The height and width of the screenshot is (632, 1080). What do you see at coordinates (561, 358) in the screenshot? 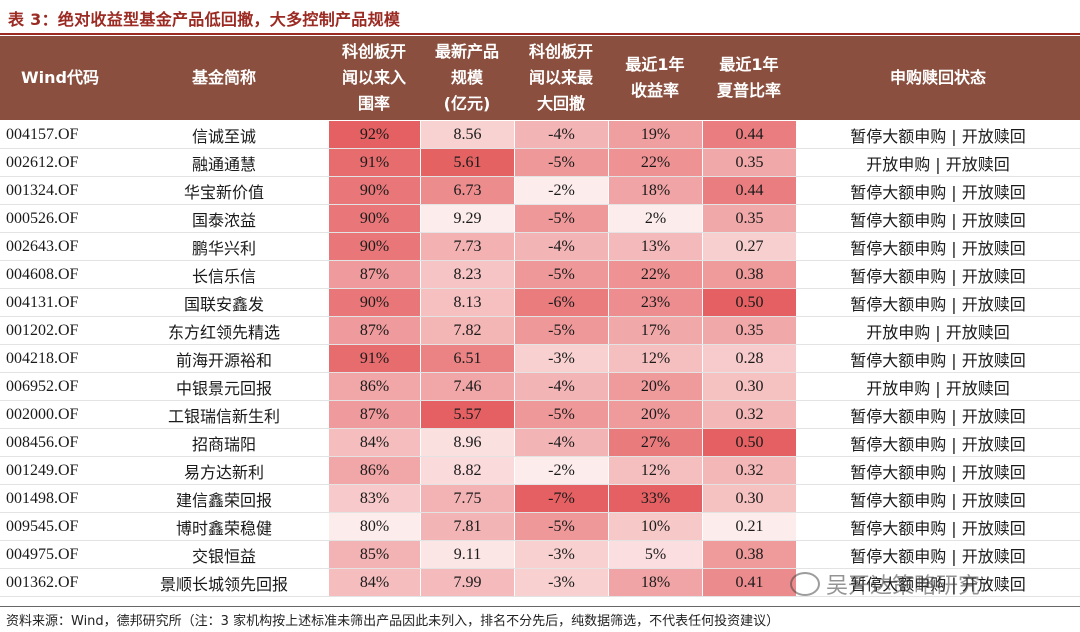
I see `cell-dd: -3%` at bounding box center [561, 358].